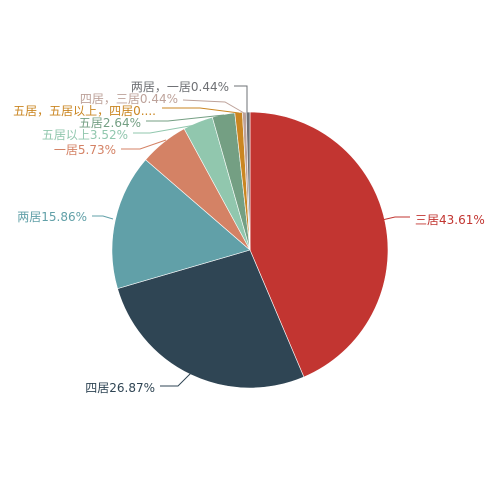  I want to click on slice-label-3: 两居15.86%, so click(52, 217).